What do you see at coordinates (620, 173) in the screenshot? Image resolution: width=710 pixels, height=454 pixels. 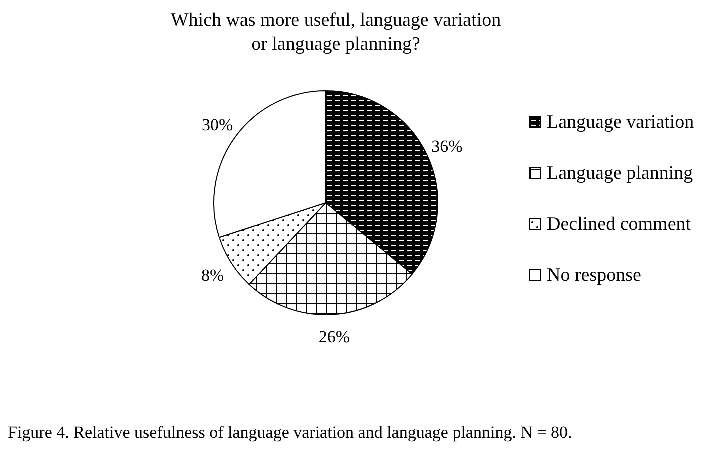 I see `legend-label: Language planning` at bounding box center [620, 173].